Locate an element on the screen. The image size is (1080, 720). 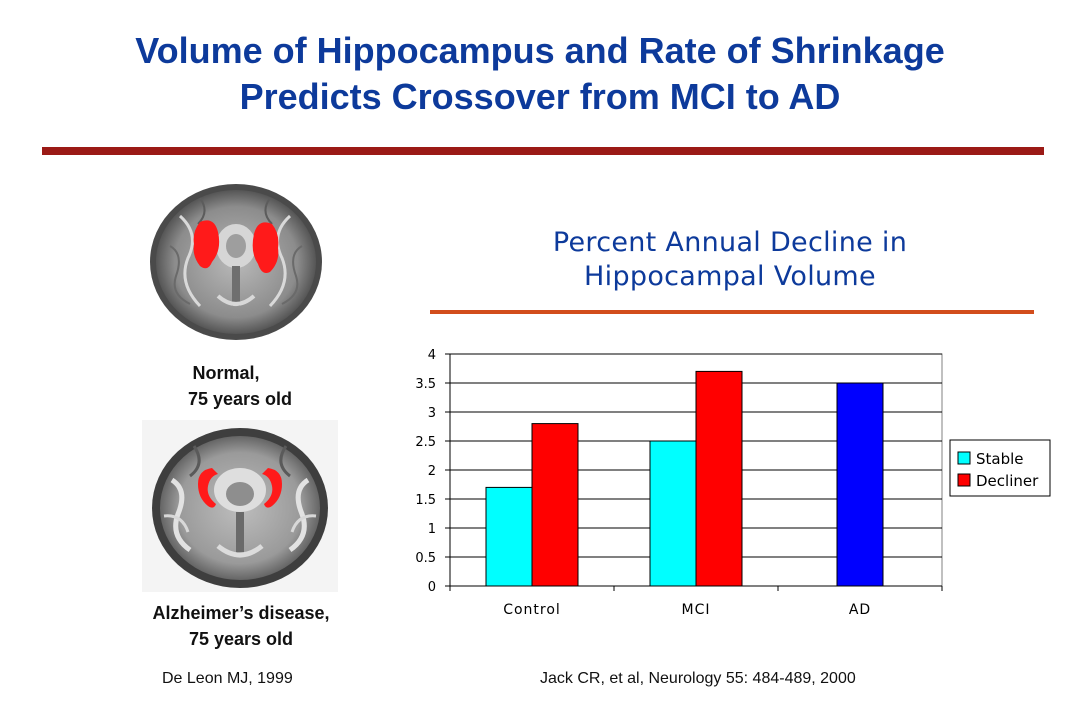
chart-rule is located at coordinates (732, 312).